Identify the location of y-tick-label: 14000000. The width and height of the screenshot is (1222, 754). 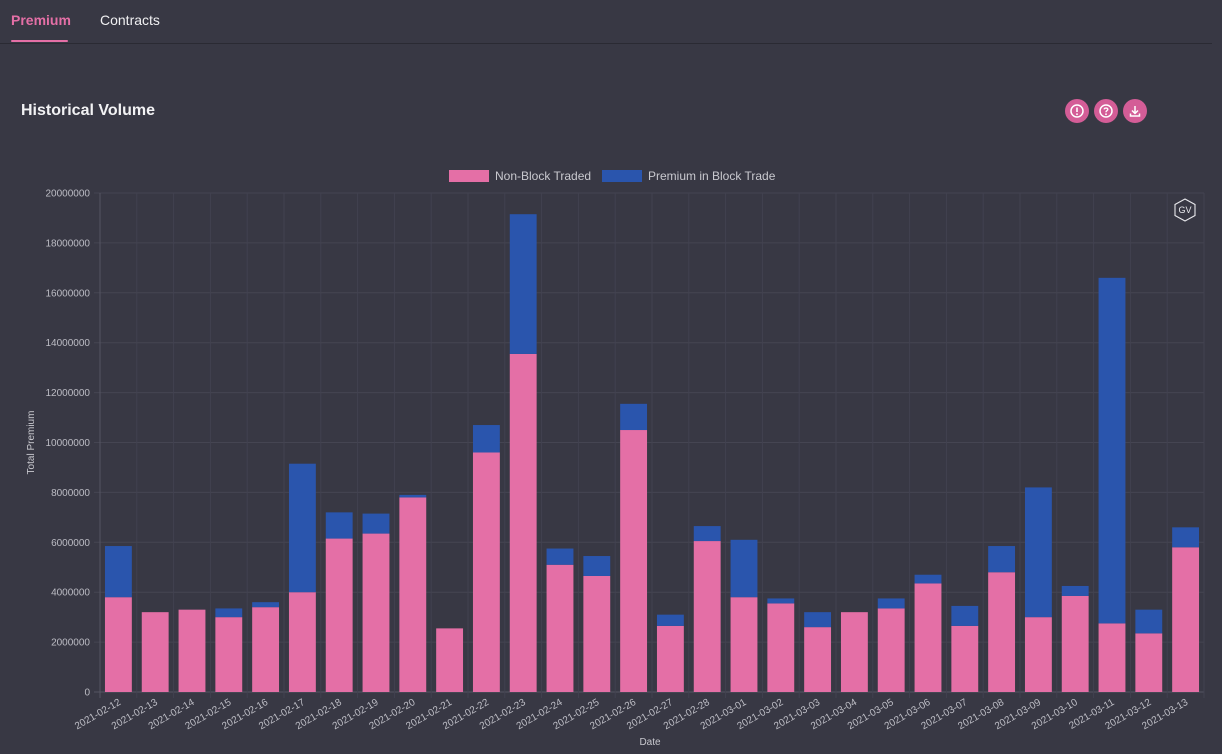
(68, 343).